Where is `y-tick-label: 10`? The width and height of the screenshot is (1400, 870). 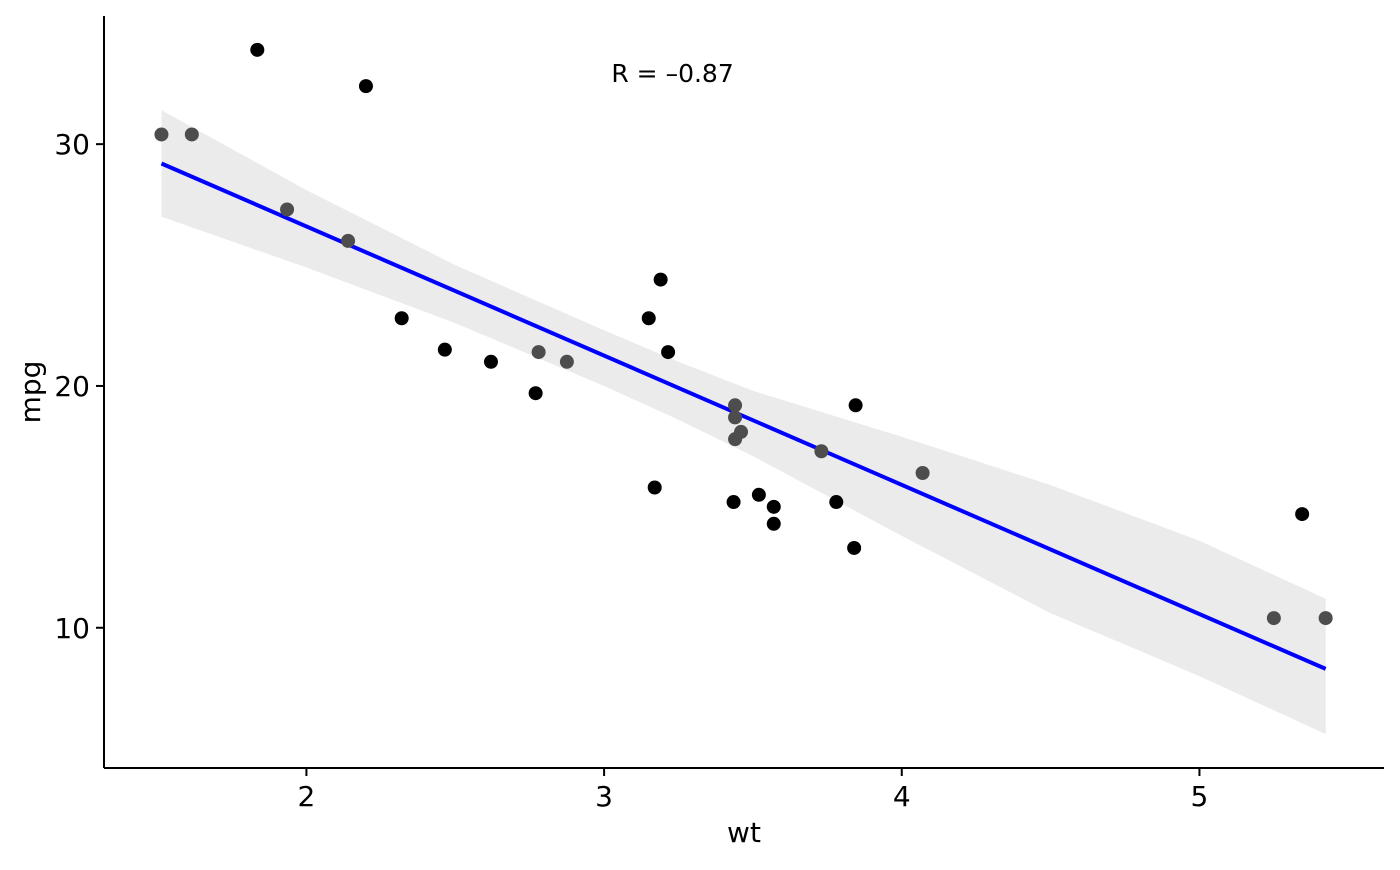
y-tick-label: 10 is located at coordinates (72, 628).